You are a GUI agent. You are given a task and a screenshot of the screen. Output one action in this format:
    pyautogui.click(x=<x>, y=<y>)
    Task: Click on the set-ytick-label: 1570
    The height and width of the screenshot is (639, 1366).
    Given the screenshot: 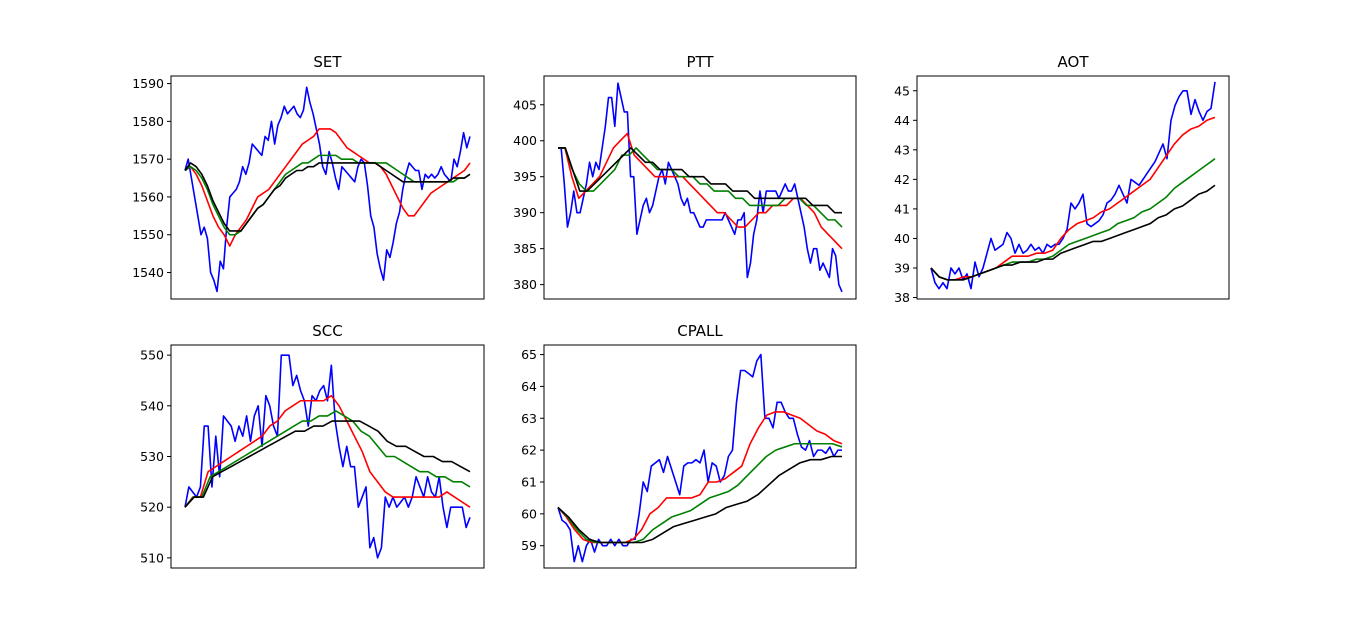 What is the action you would take?
    pyautogui.click(x=148, y=159)
    